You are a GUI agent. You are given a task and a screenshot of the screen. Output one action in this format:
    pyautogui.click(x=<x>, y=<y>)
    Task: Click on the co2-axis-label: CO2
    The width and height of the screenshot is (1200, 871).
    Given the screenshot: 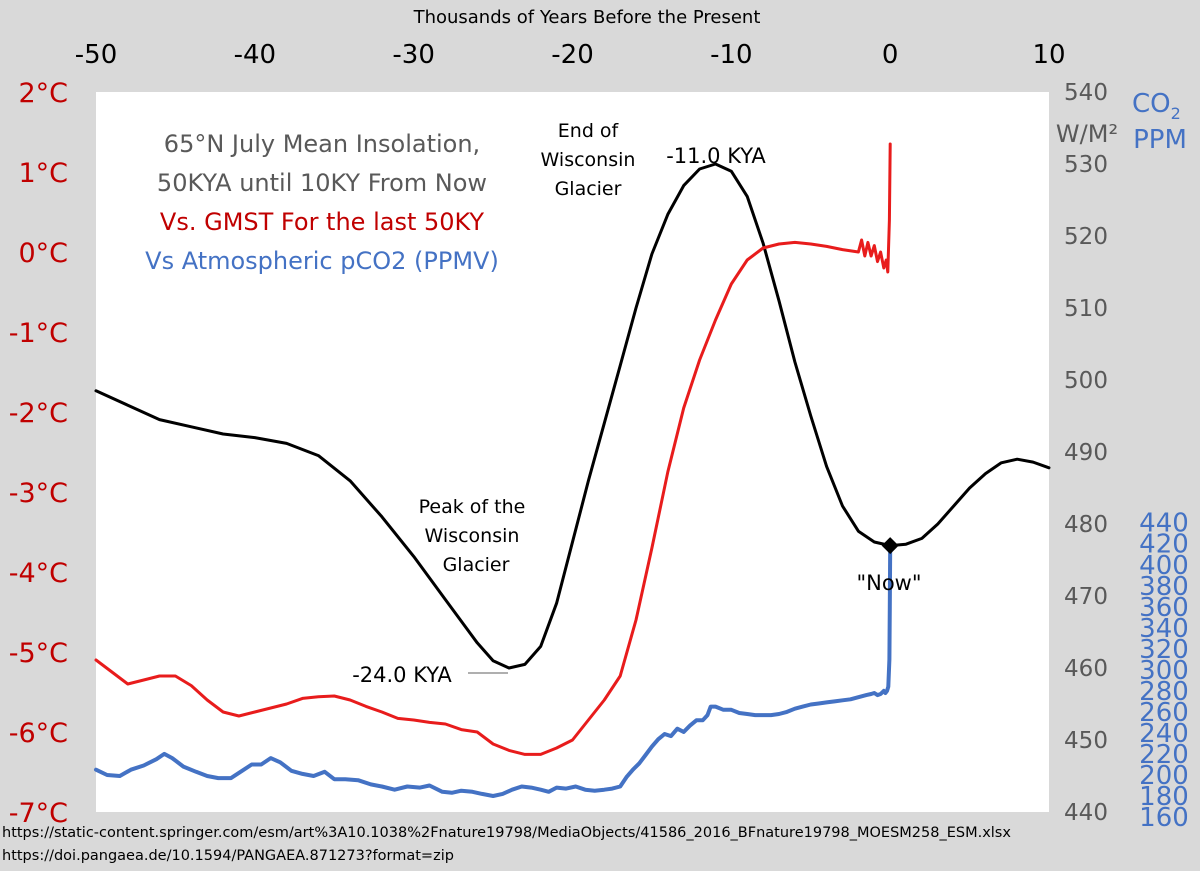 What is the action you would take?
    pyautogui.click(x=1156, y=106)
    